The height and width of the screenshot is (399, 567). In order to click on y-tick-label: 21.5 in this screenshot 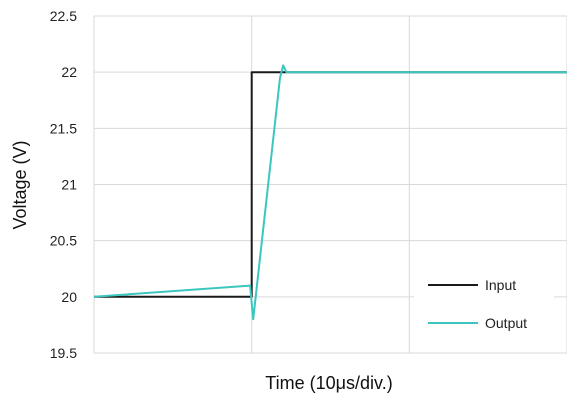, I will do `click(63, 128)`.